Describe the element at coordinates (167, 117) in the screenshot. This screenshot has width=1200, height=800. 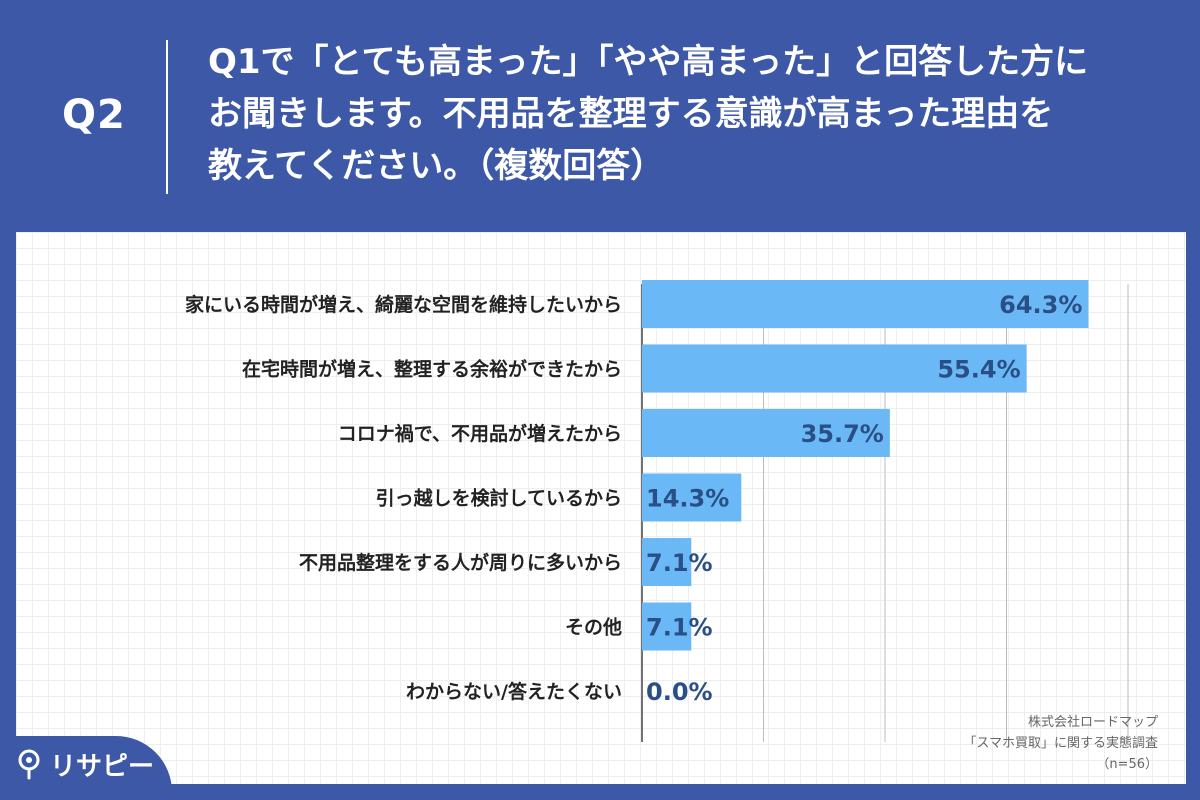
I see `header-divider` at that location.